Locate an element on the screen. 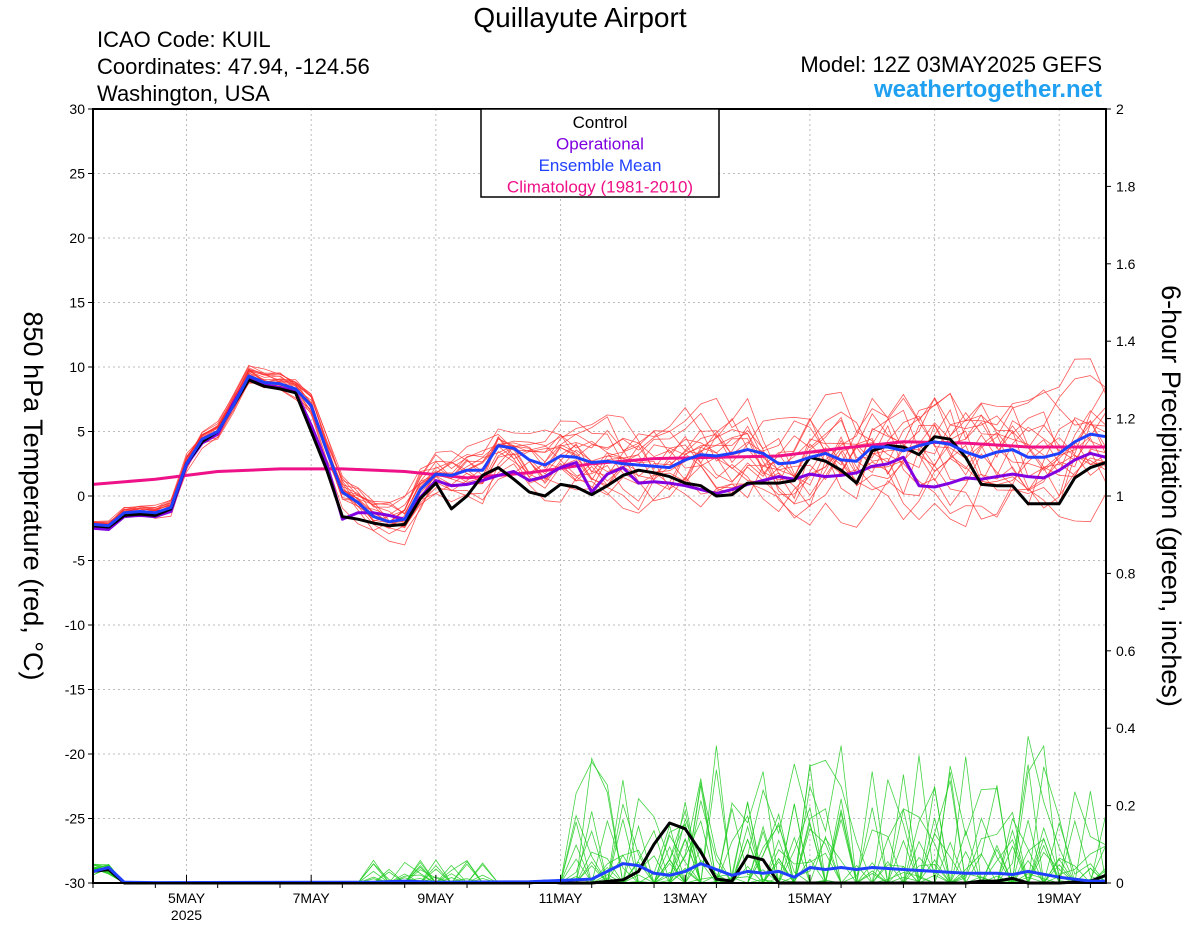 The height and width of the screenshot is (927, 1200). legend-box is located at coordinates (600, 153).